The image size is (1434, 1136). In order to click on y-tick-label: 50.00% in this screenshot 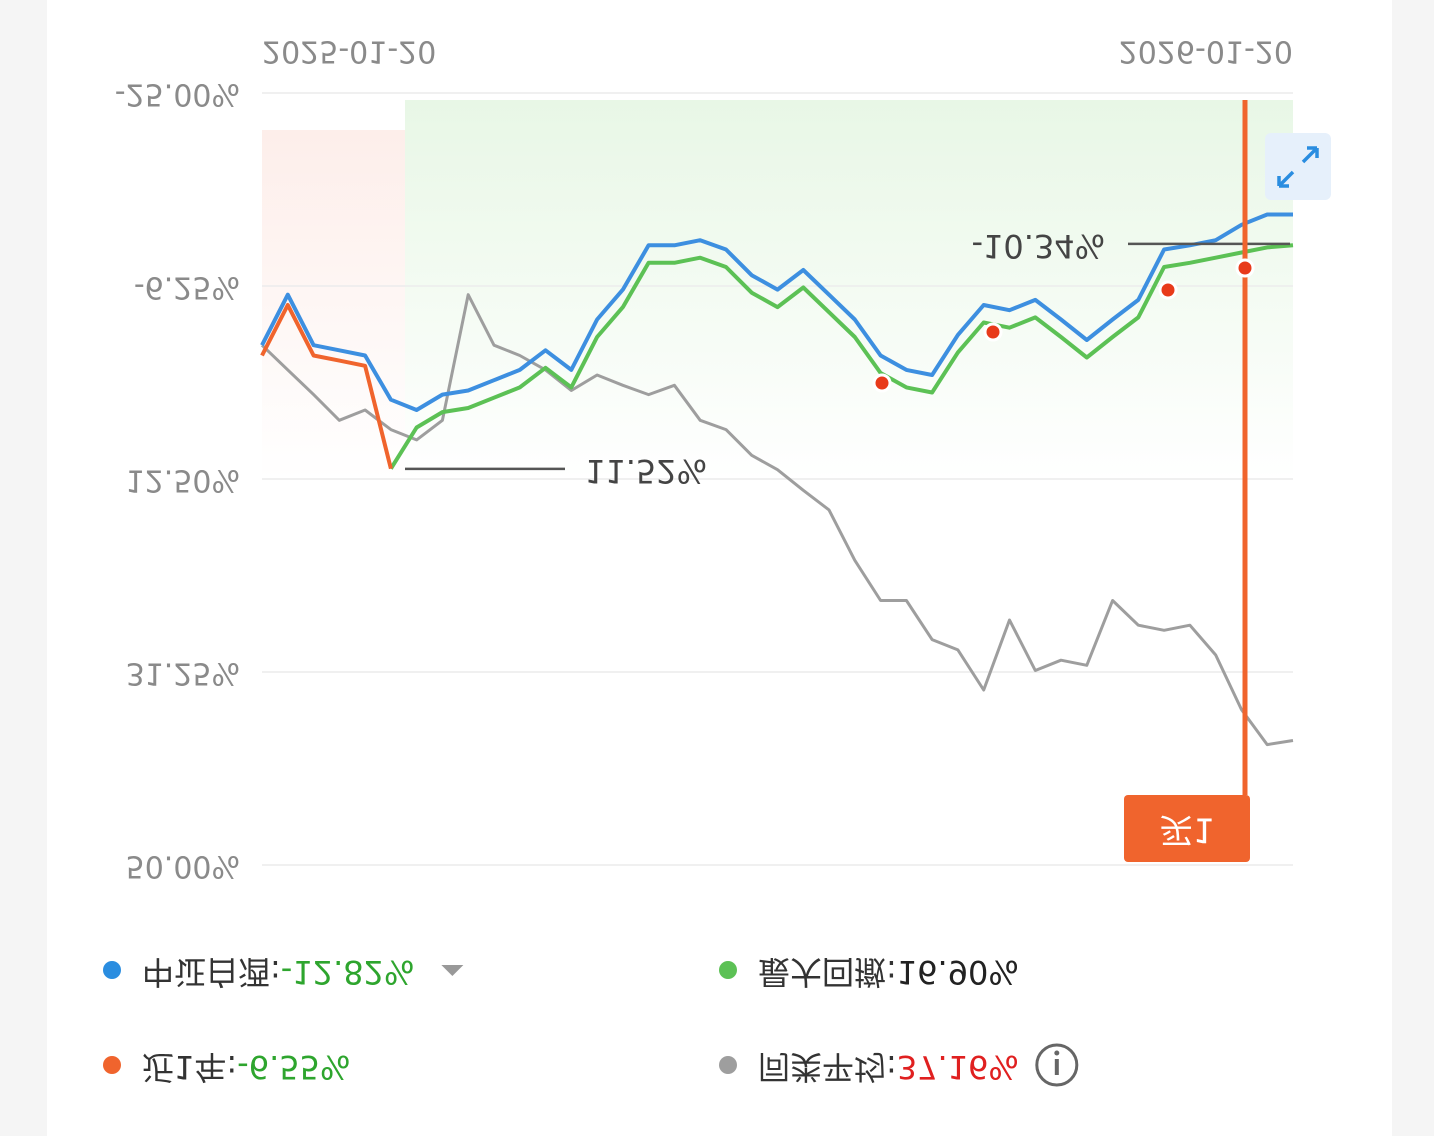, I will do `click(183, 866)`.